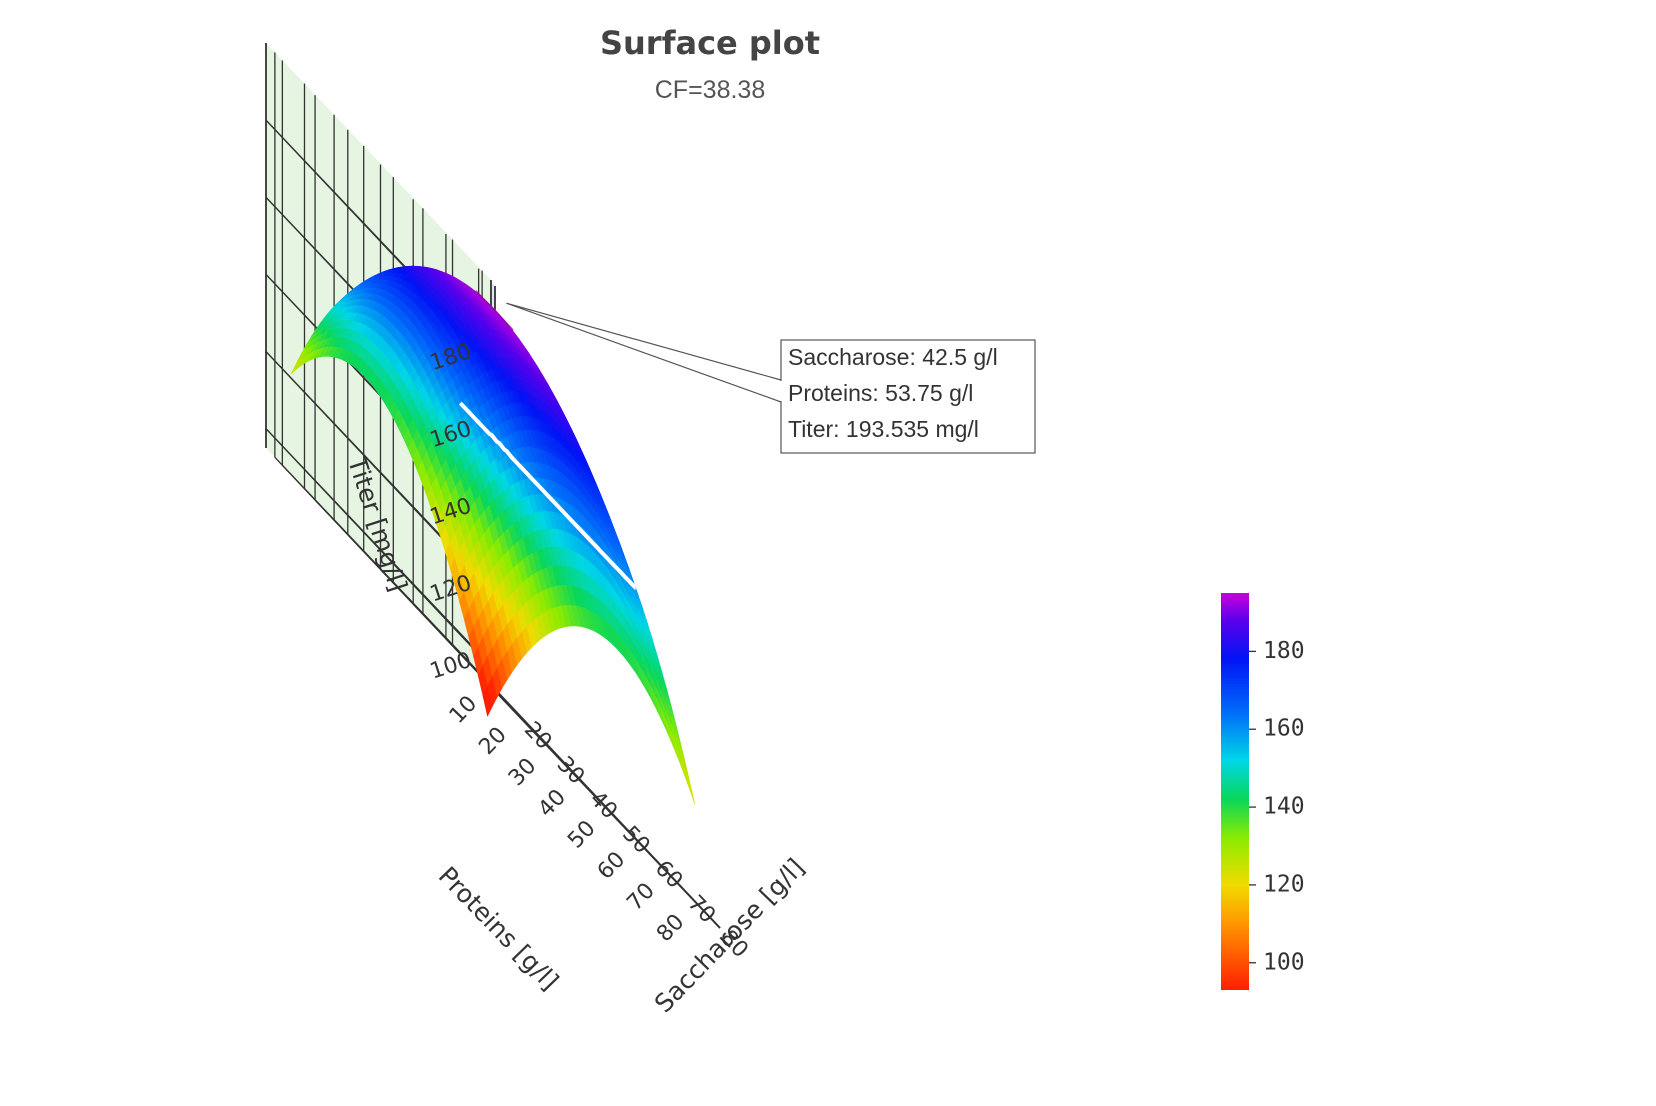 The width and height of the screenshot is (1656, 1106). I want to click on colorbar, so click(1235, 791).